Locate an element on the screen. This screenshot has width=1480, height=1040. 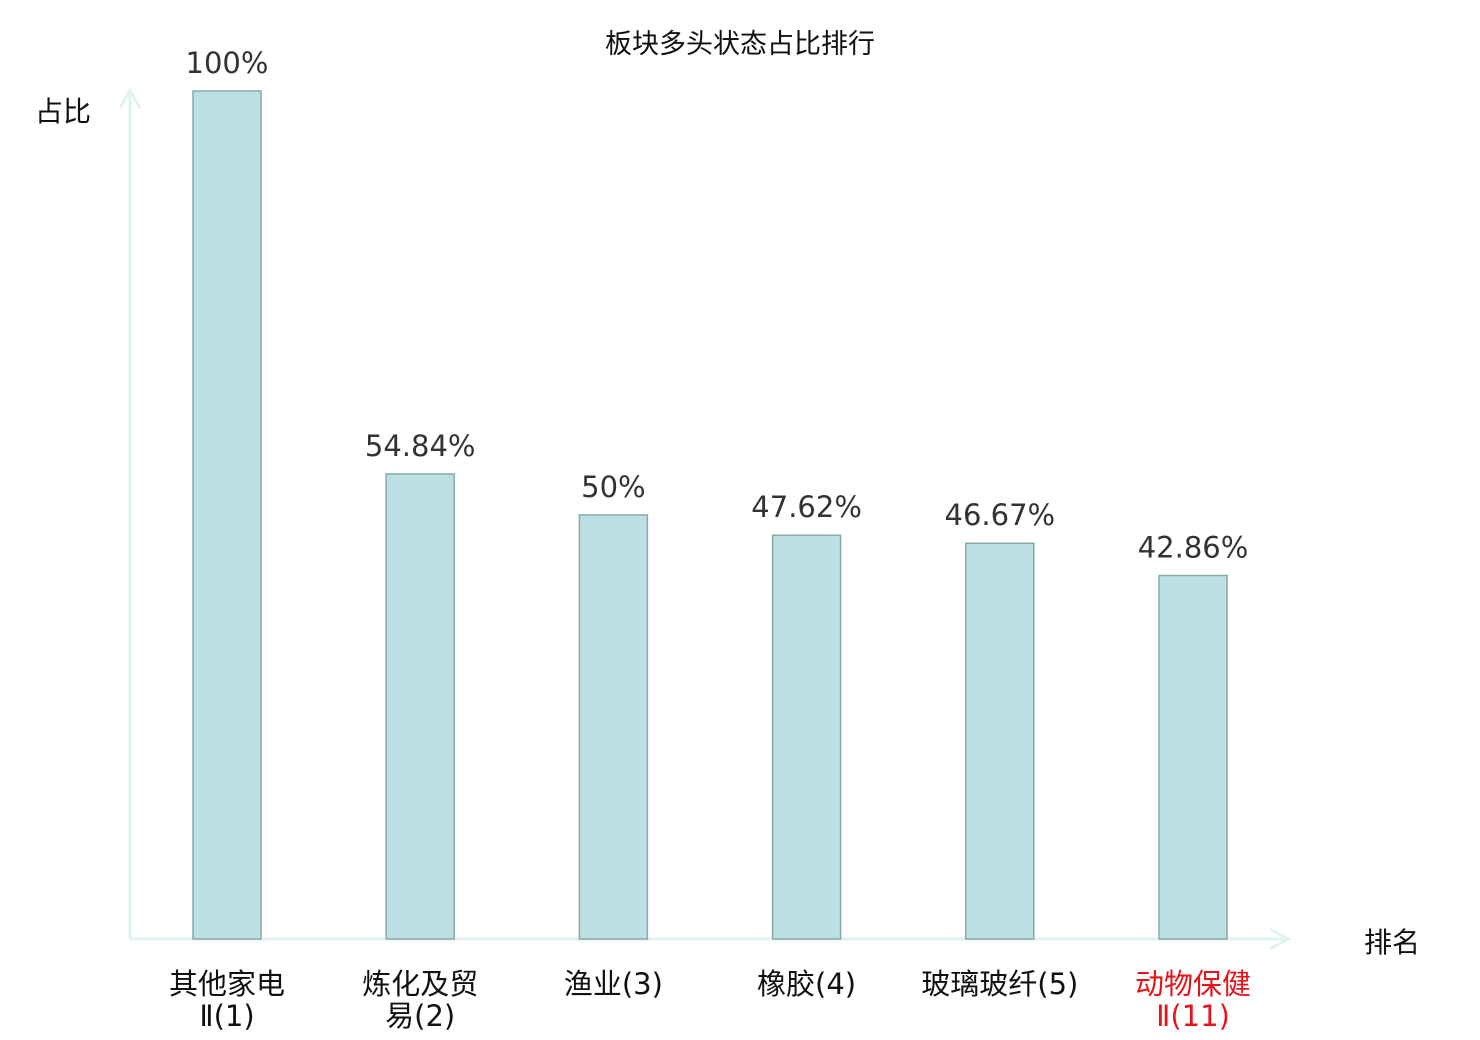
y-axis is located at coordinates (130, 512).